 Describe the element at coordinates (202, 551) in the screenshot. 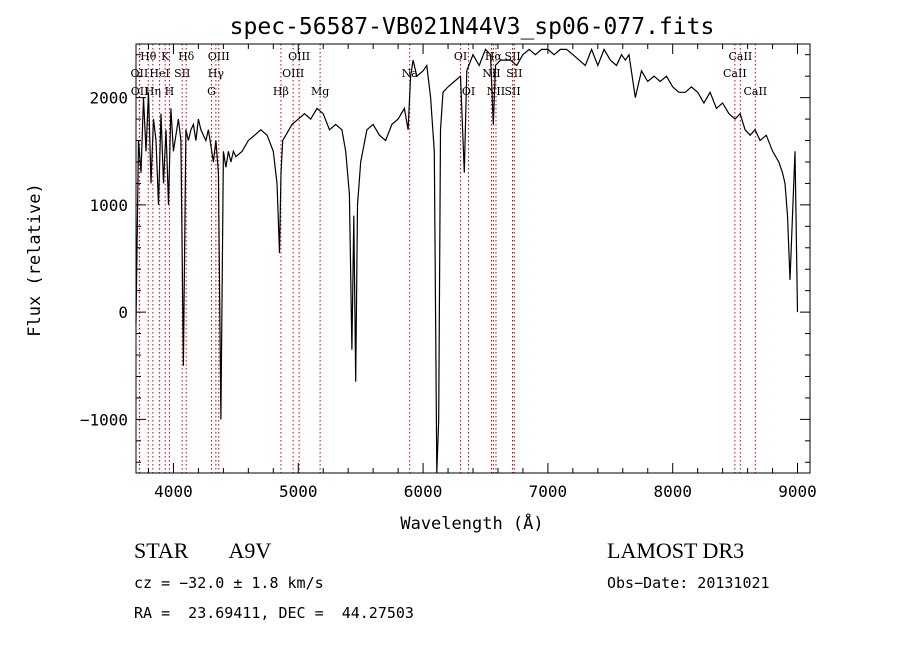

I see `object-class: STAR A9V` at that location.